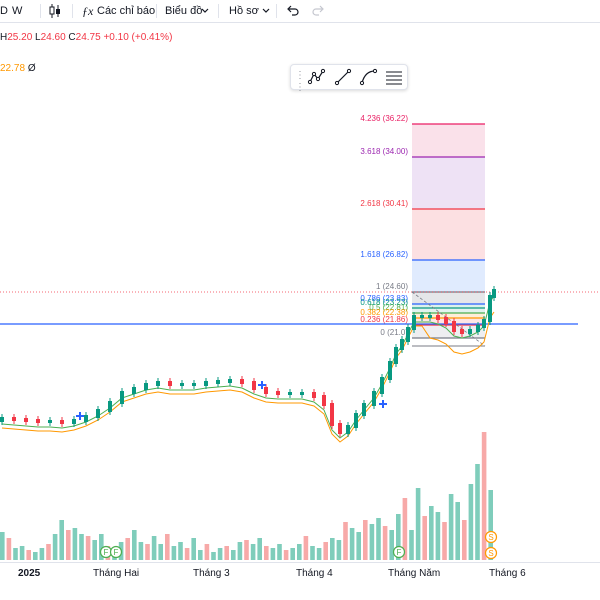 This screenshot has height=600, width=600. I want to click on undo-icon, so click(293, 11).